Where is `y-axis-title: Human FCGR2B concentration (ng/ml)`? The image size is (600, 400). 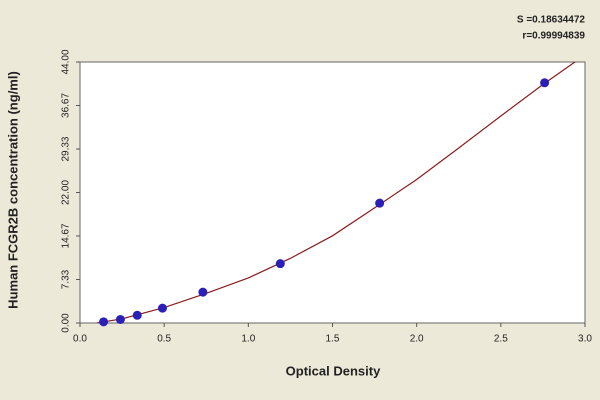 y-axis-title: Human FCGR2B concentration (ng/ml) is located at coordinates (12, 190).